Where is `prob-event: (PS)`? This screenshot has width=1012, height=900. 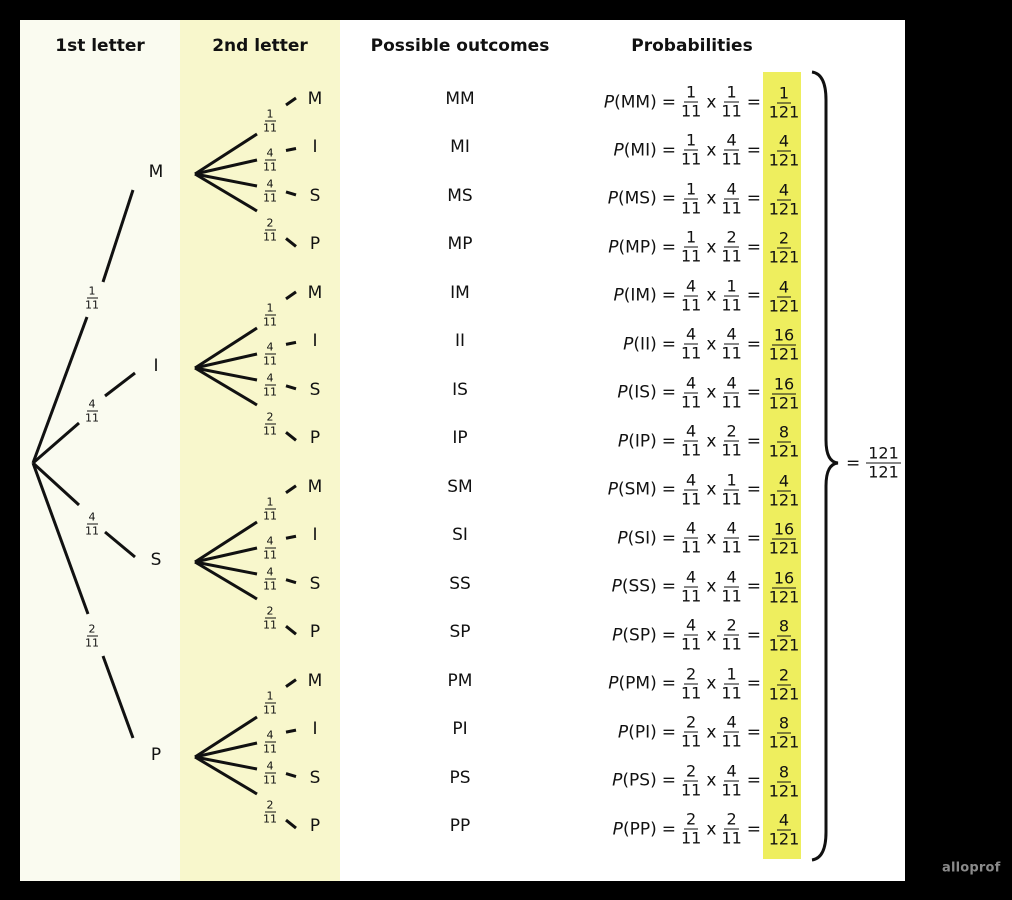 prob-event: (PS) is located at coordinates (639, 780).